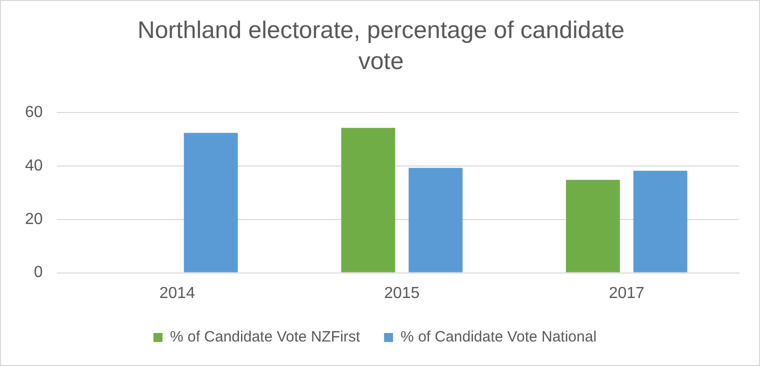 This screenshot has height=366, width=760. I want to click on y-tick-label: 20, so click(34, 219).